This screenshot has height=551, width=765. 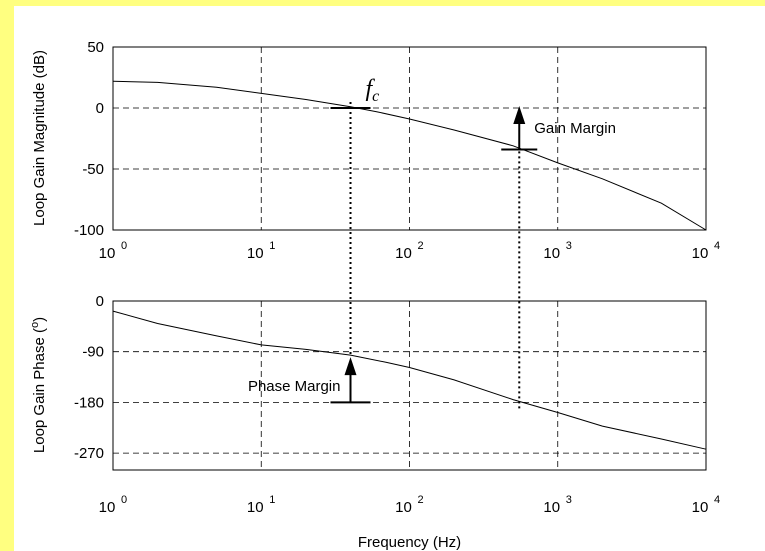 What do you see at coordinates (124, 246) in the screenshot?
I see `mag-x-tick-exponent: 0` at bounding box center [124, 246].